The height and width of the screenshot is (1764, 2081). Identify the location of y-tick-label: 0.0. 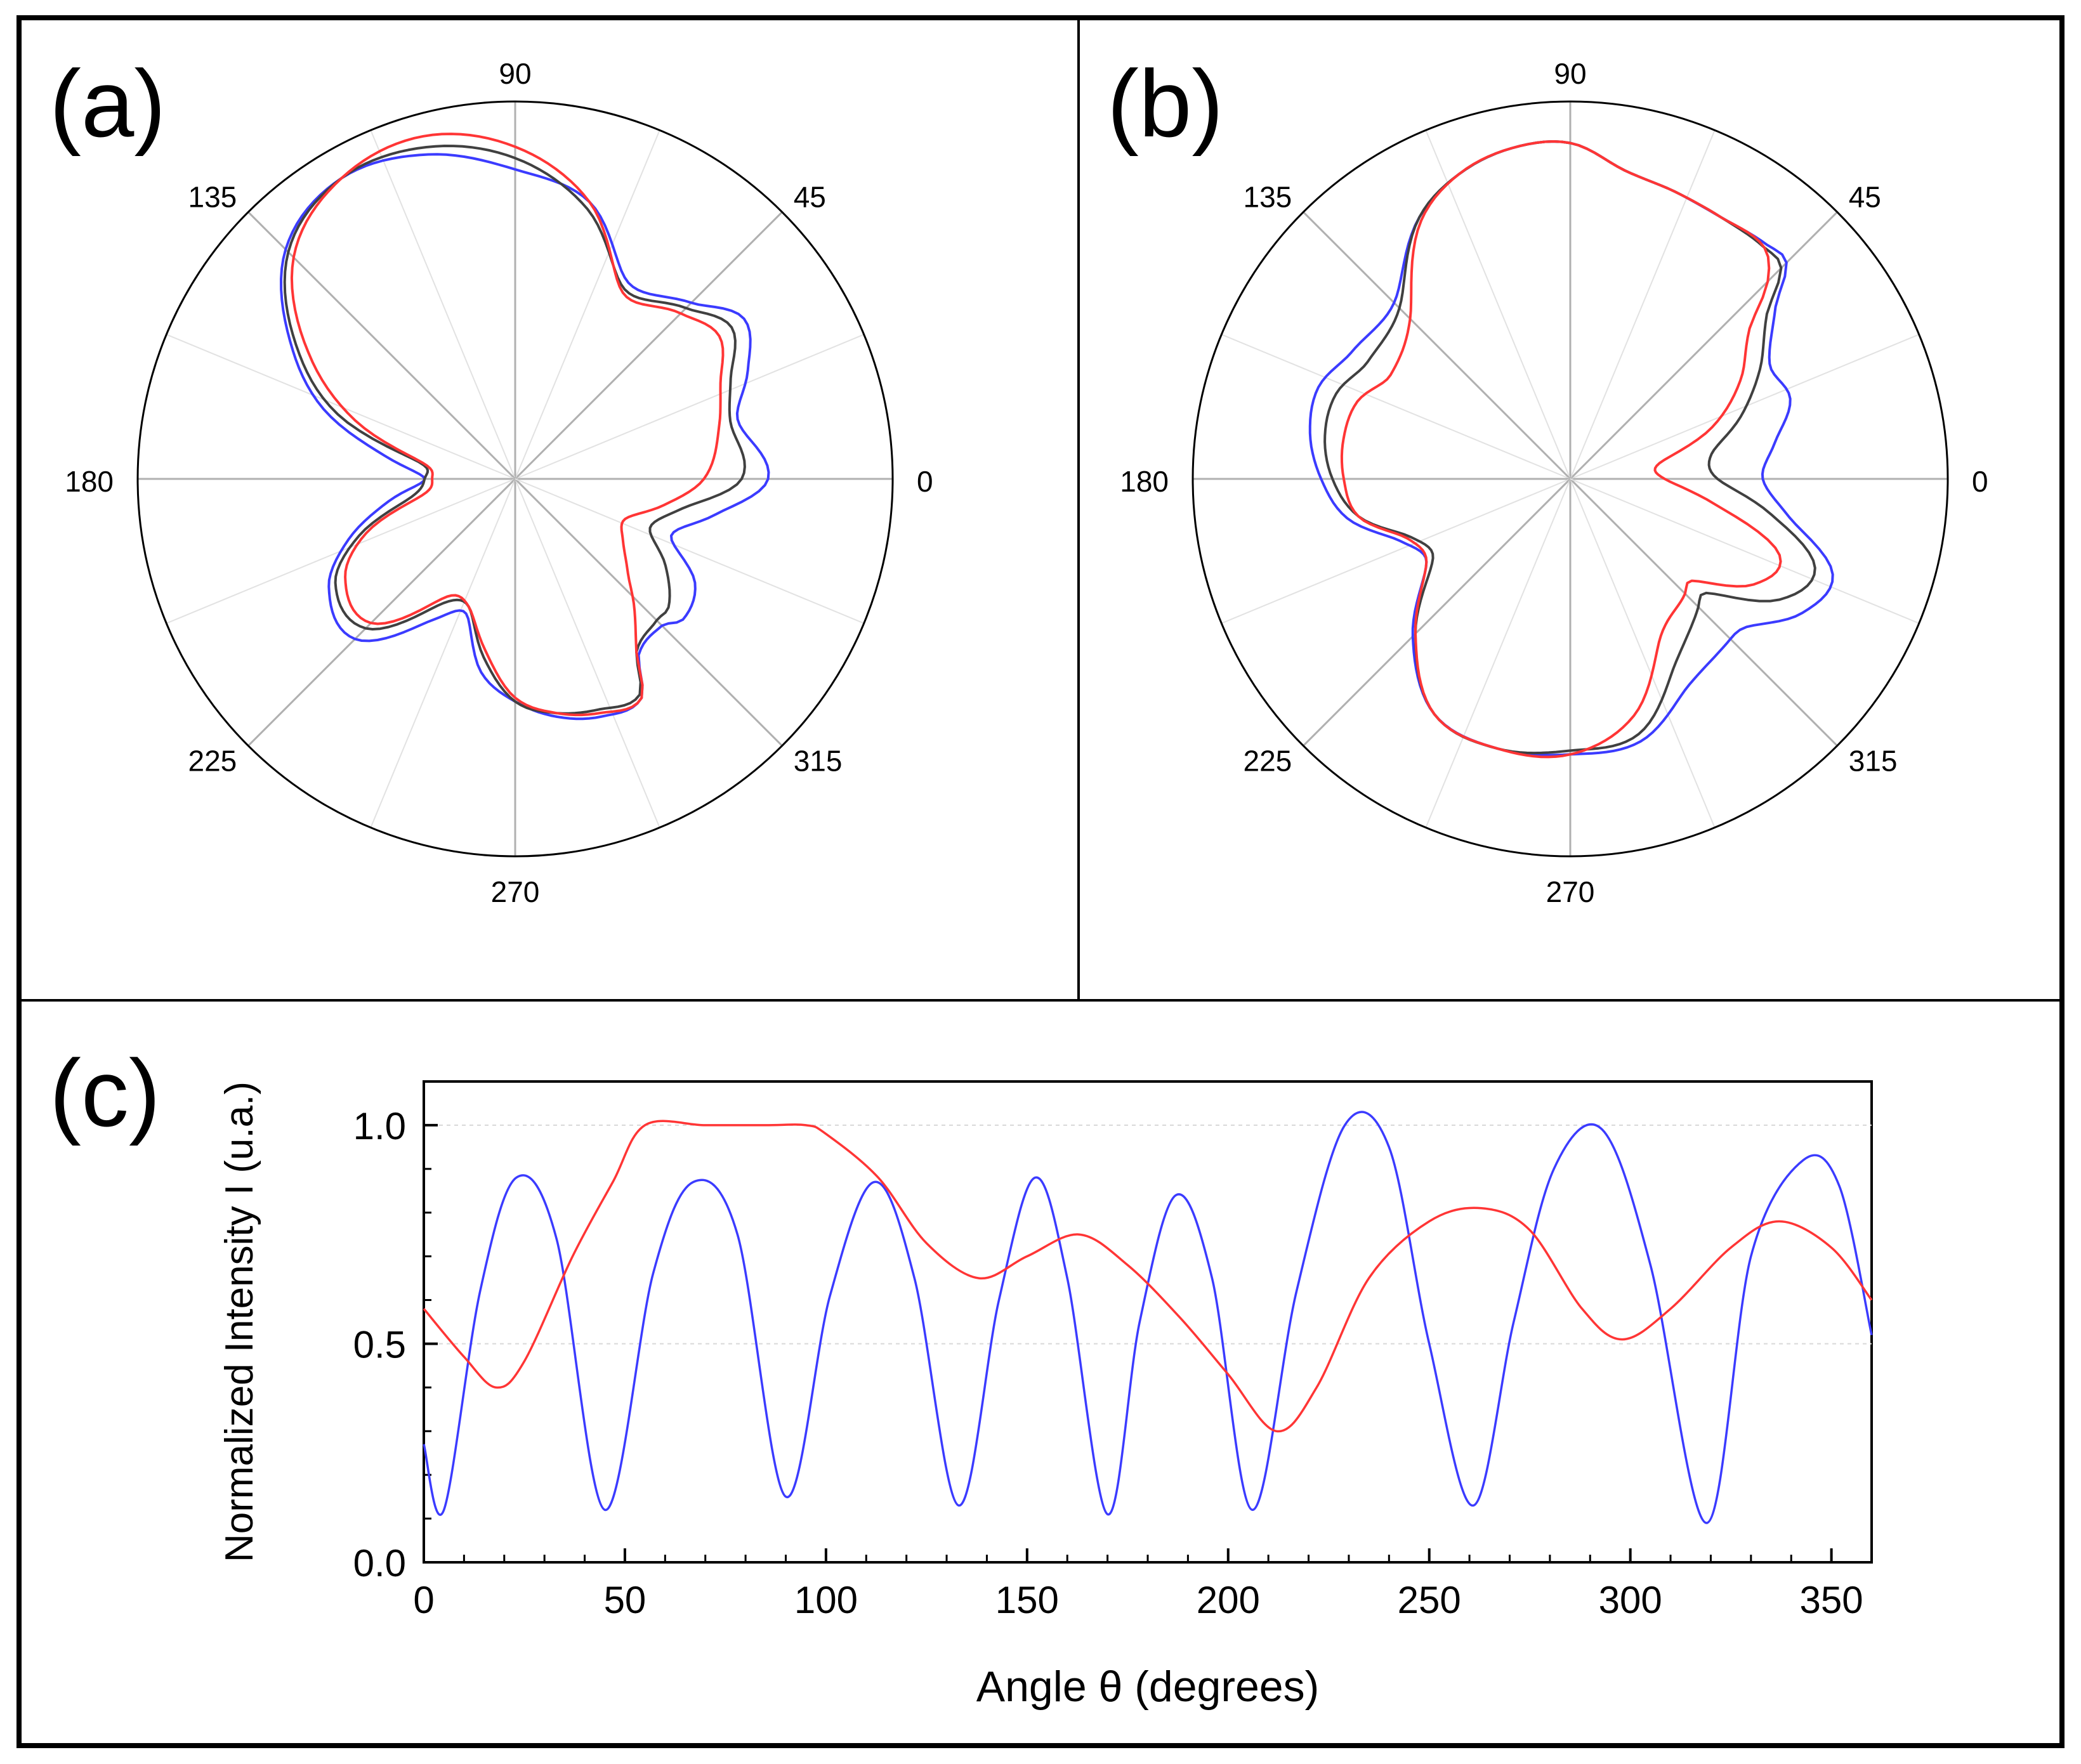
(379, 1563).